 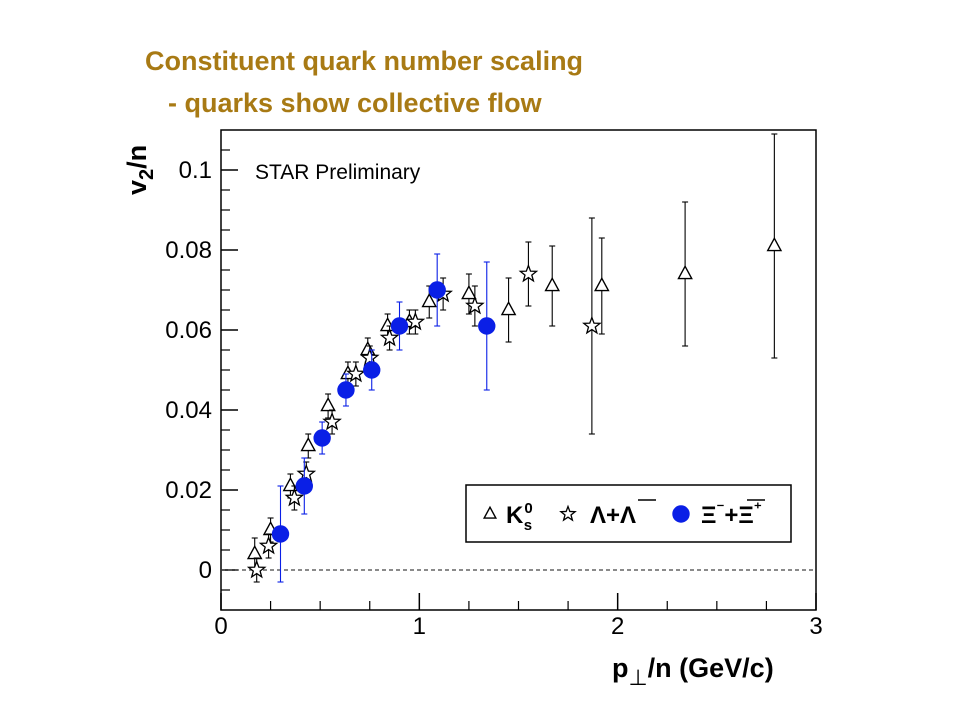 What do you see at coordinates (419, 626) in the screenshot?
I see `x-tick-label-1: 1` at bounding box center [419, 626].